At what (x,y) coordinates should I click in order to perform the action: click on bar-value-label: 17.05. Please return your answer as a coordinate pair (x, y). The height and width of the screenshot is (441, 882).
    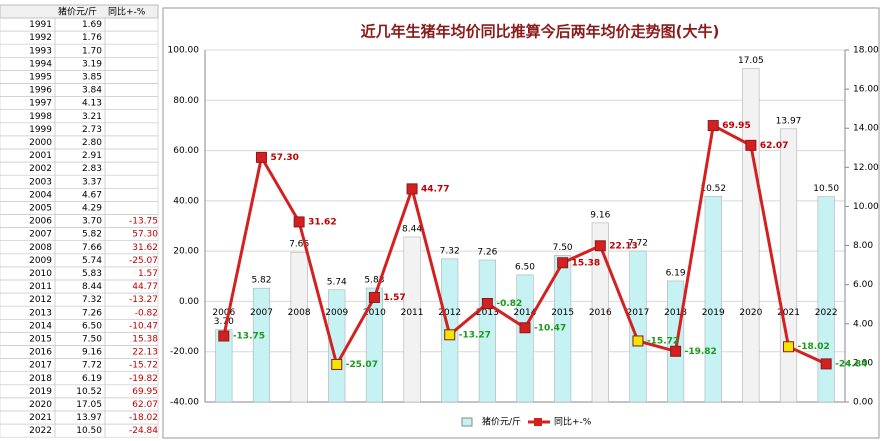
    Looking at the image, I should click on (751, 61).